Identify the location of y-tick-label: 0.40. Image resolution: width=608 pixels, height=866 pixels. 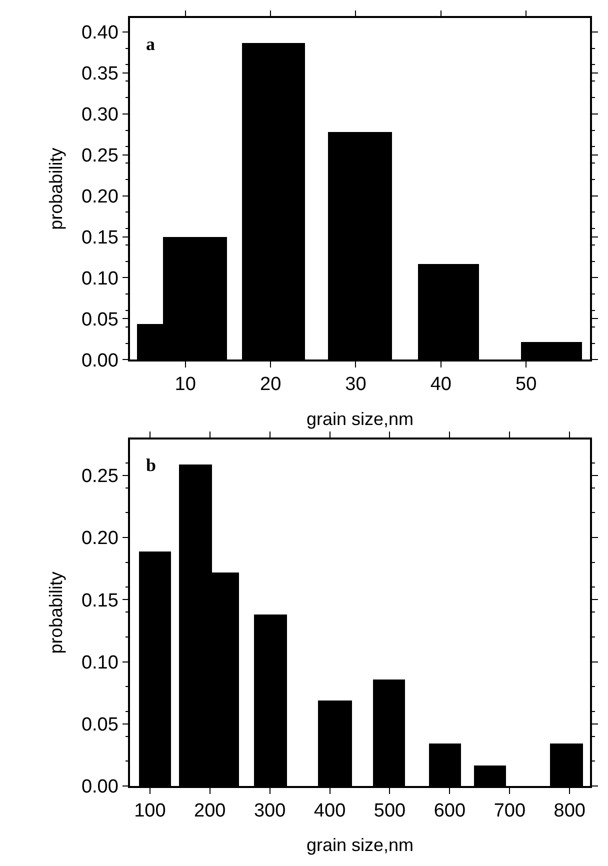
(99, 33).